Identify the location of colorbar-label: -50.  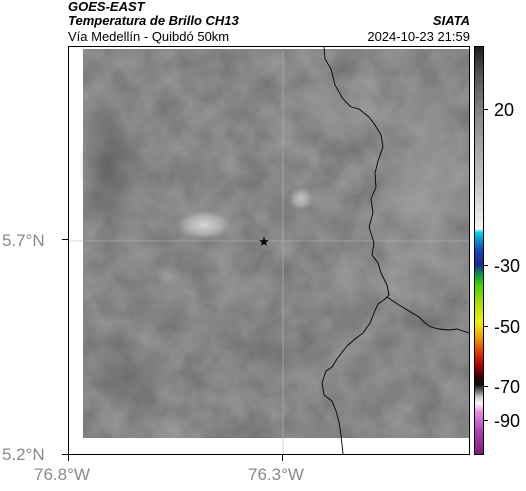
(507, 327).